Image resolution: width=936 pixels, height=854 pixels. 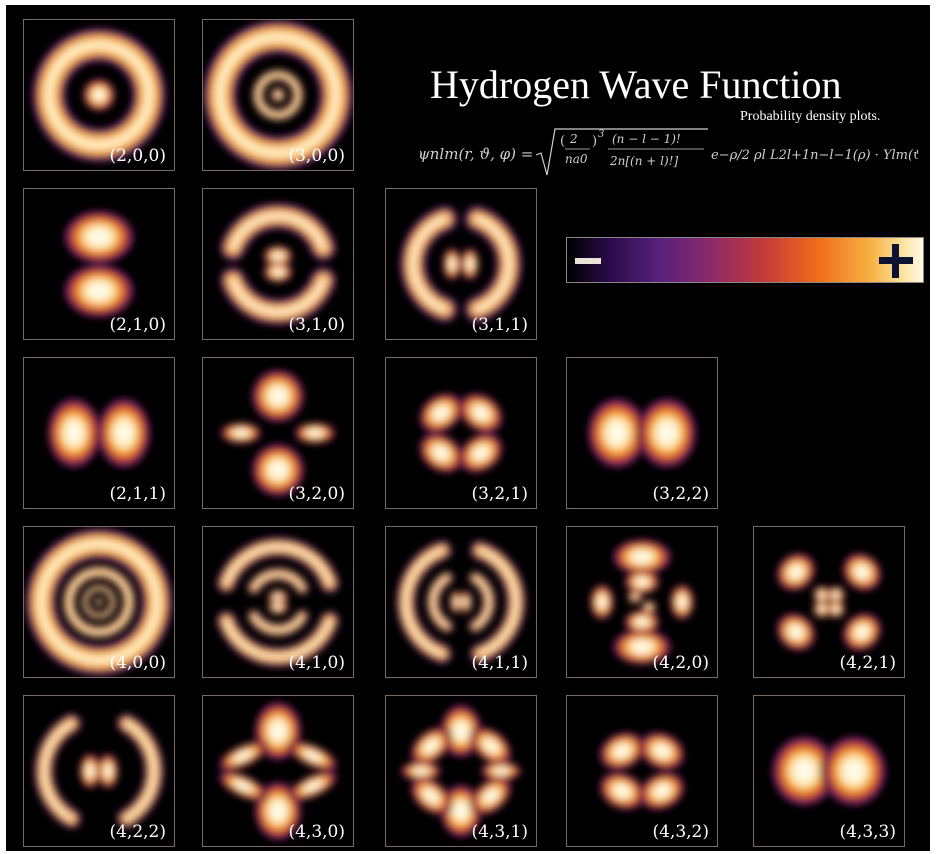 What do you see at coordinates (680, 494) in the screenshot?
I see `orbital-label: (3,2,2)` at bounding box center [680, 494].